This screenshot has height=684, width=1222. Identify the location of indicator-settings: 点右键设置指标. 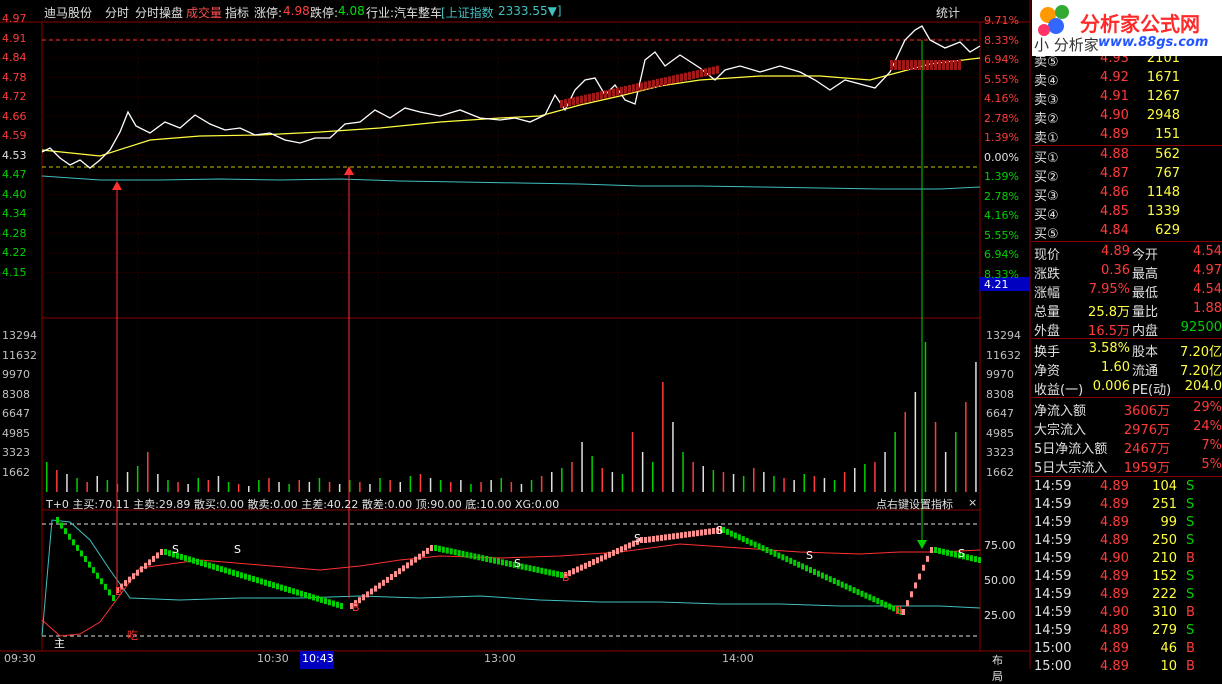
(914, 504).